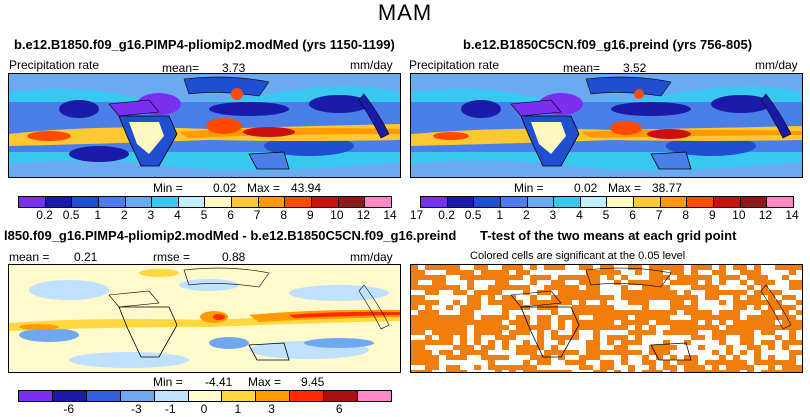 Image resolution: width=810 pixels, height=417 pixels. I want to click on colorbar-tick-label: 3, so click(151, 215).